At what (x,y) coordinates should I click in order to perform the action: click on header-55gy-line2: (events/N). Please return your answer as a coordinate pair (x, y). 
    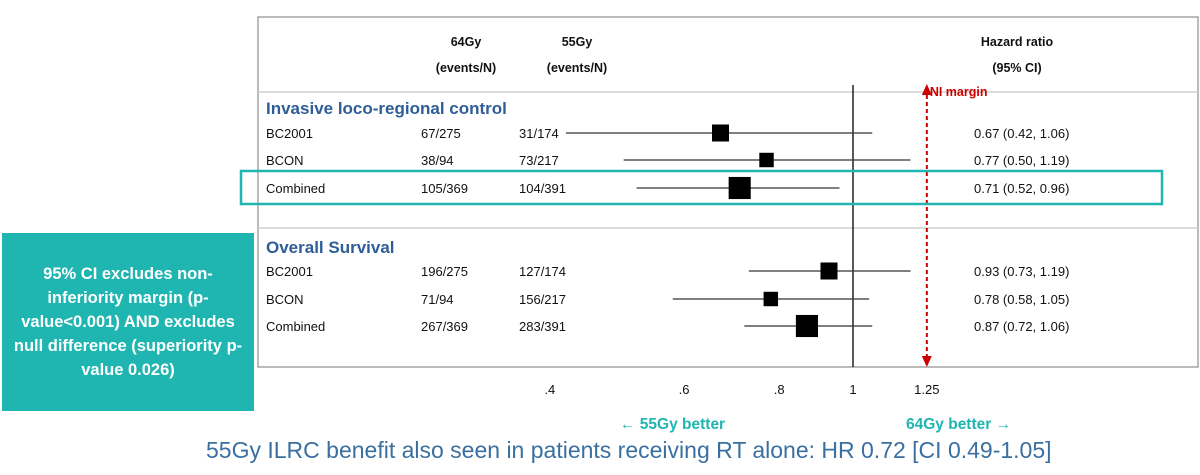
    Looking at the image, I should click on (577, 68).